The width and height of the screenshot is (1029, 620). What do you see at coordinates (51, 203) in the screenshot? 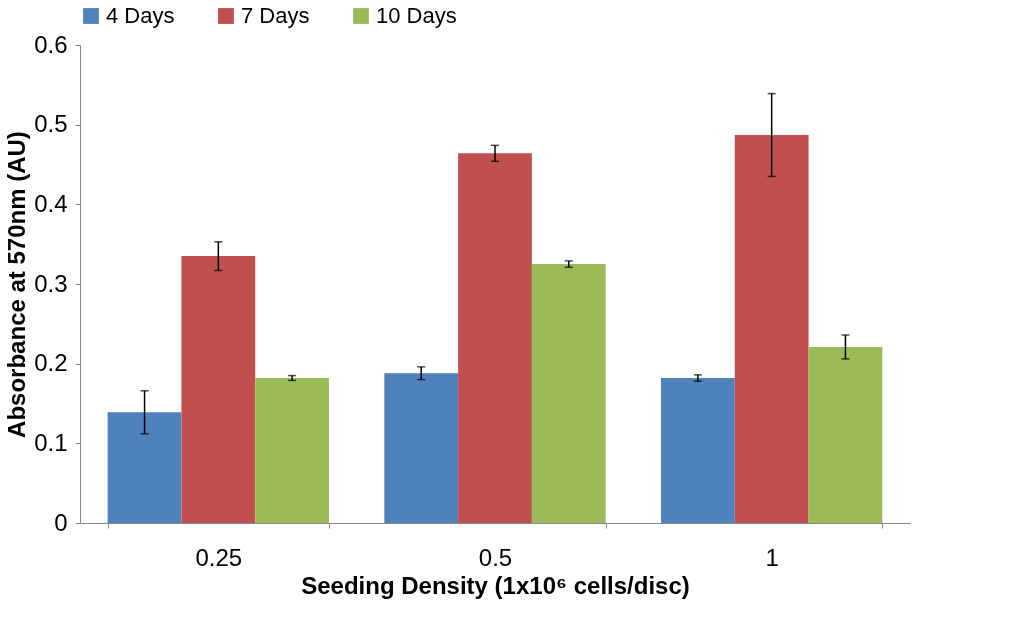
I see `y-tick-label: 0.4` at bounding box center [51, 203].